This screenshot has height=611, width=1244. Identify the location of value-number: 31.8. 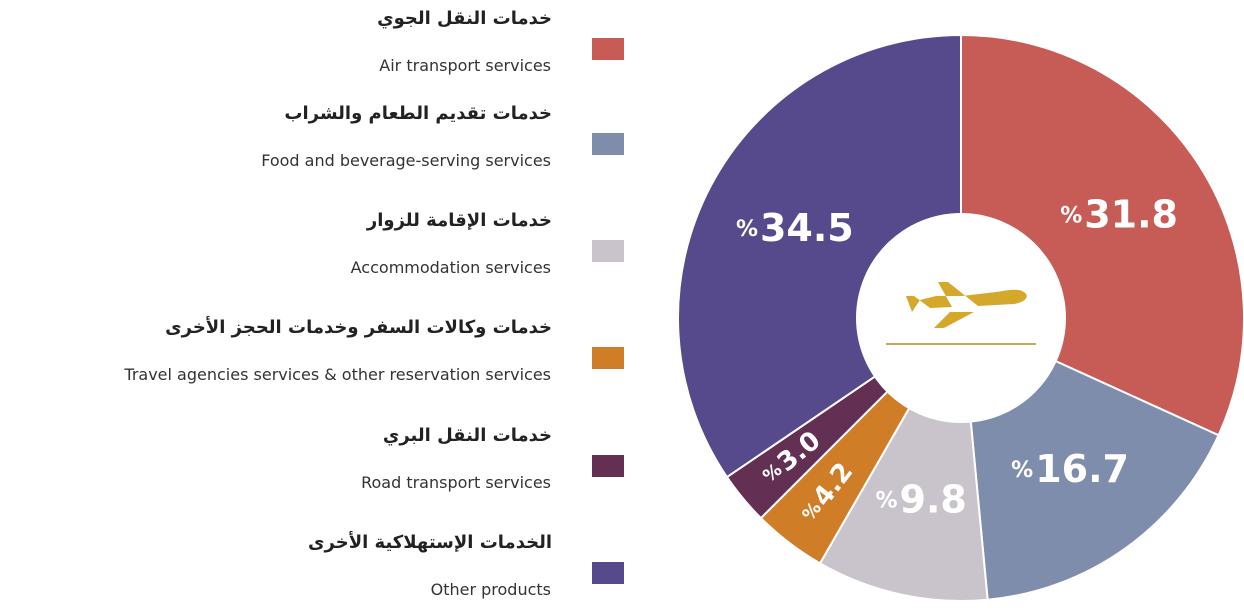
(1131, 214).